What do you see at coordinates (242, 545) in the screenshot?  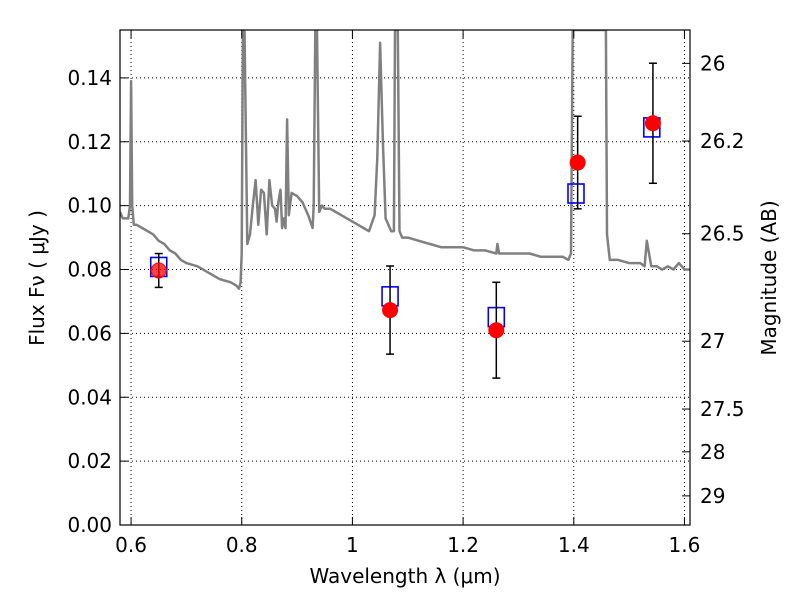 I see `x-tick-label: 0.8` at bounding box center [242, 545].